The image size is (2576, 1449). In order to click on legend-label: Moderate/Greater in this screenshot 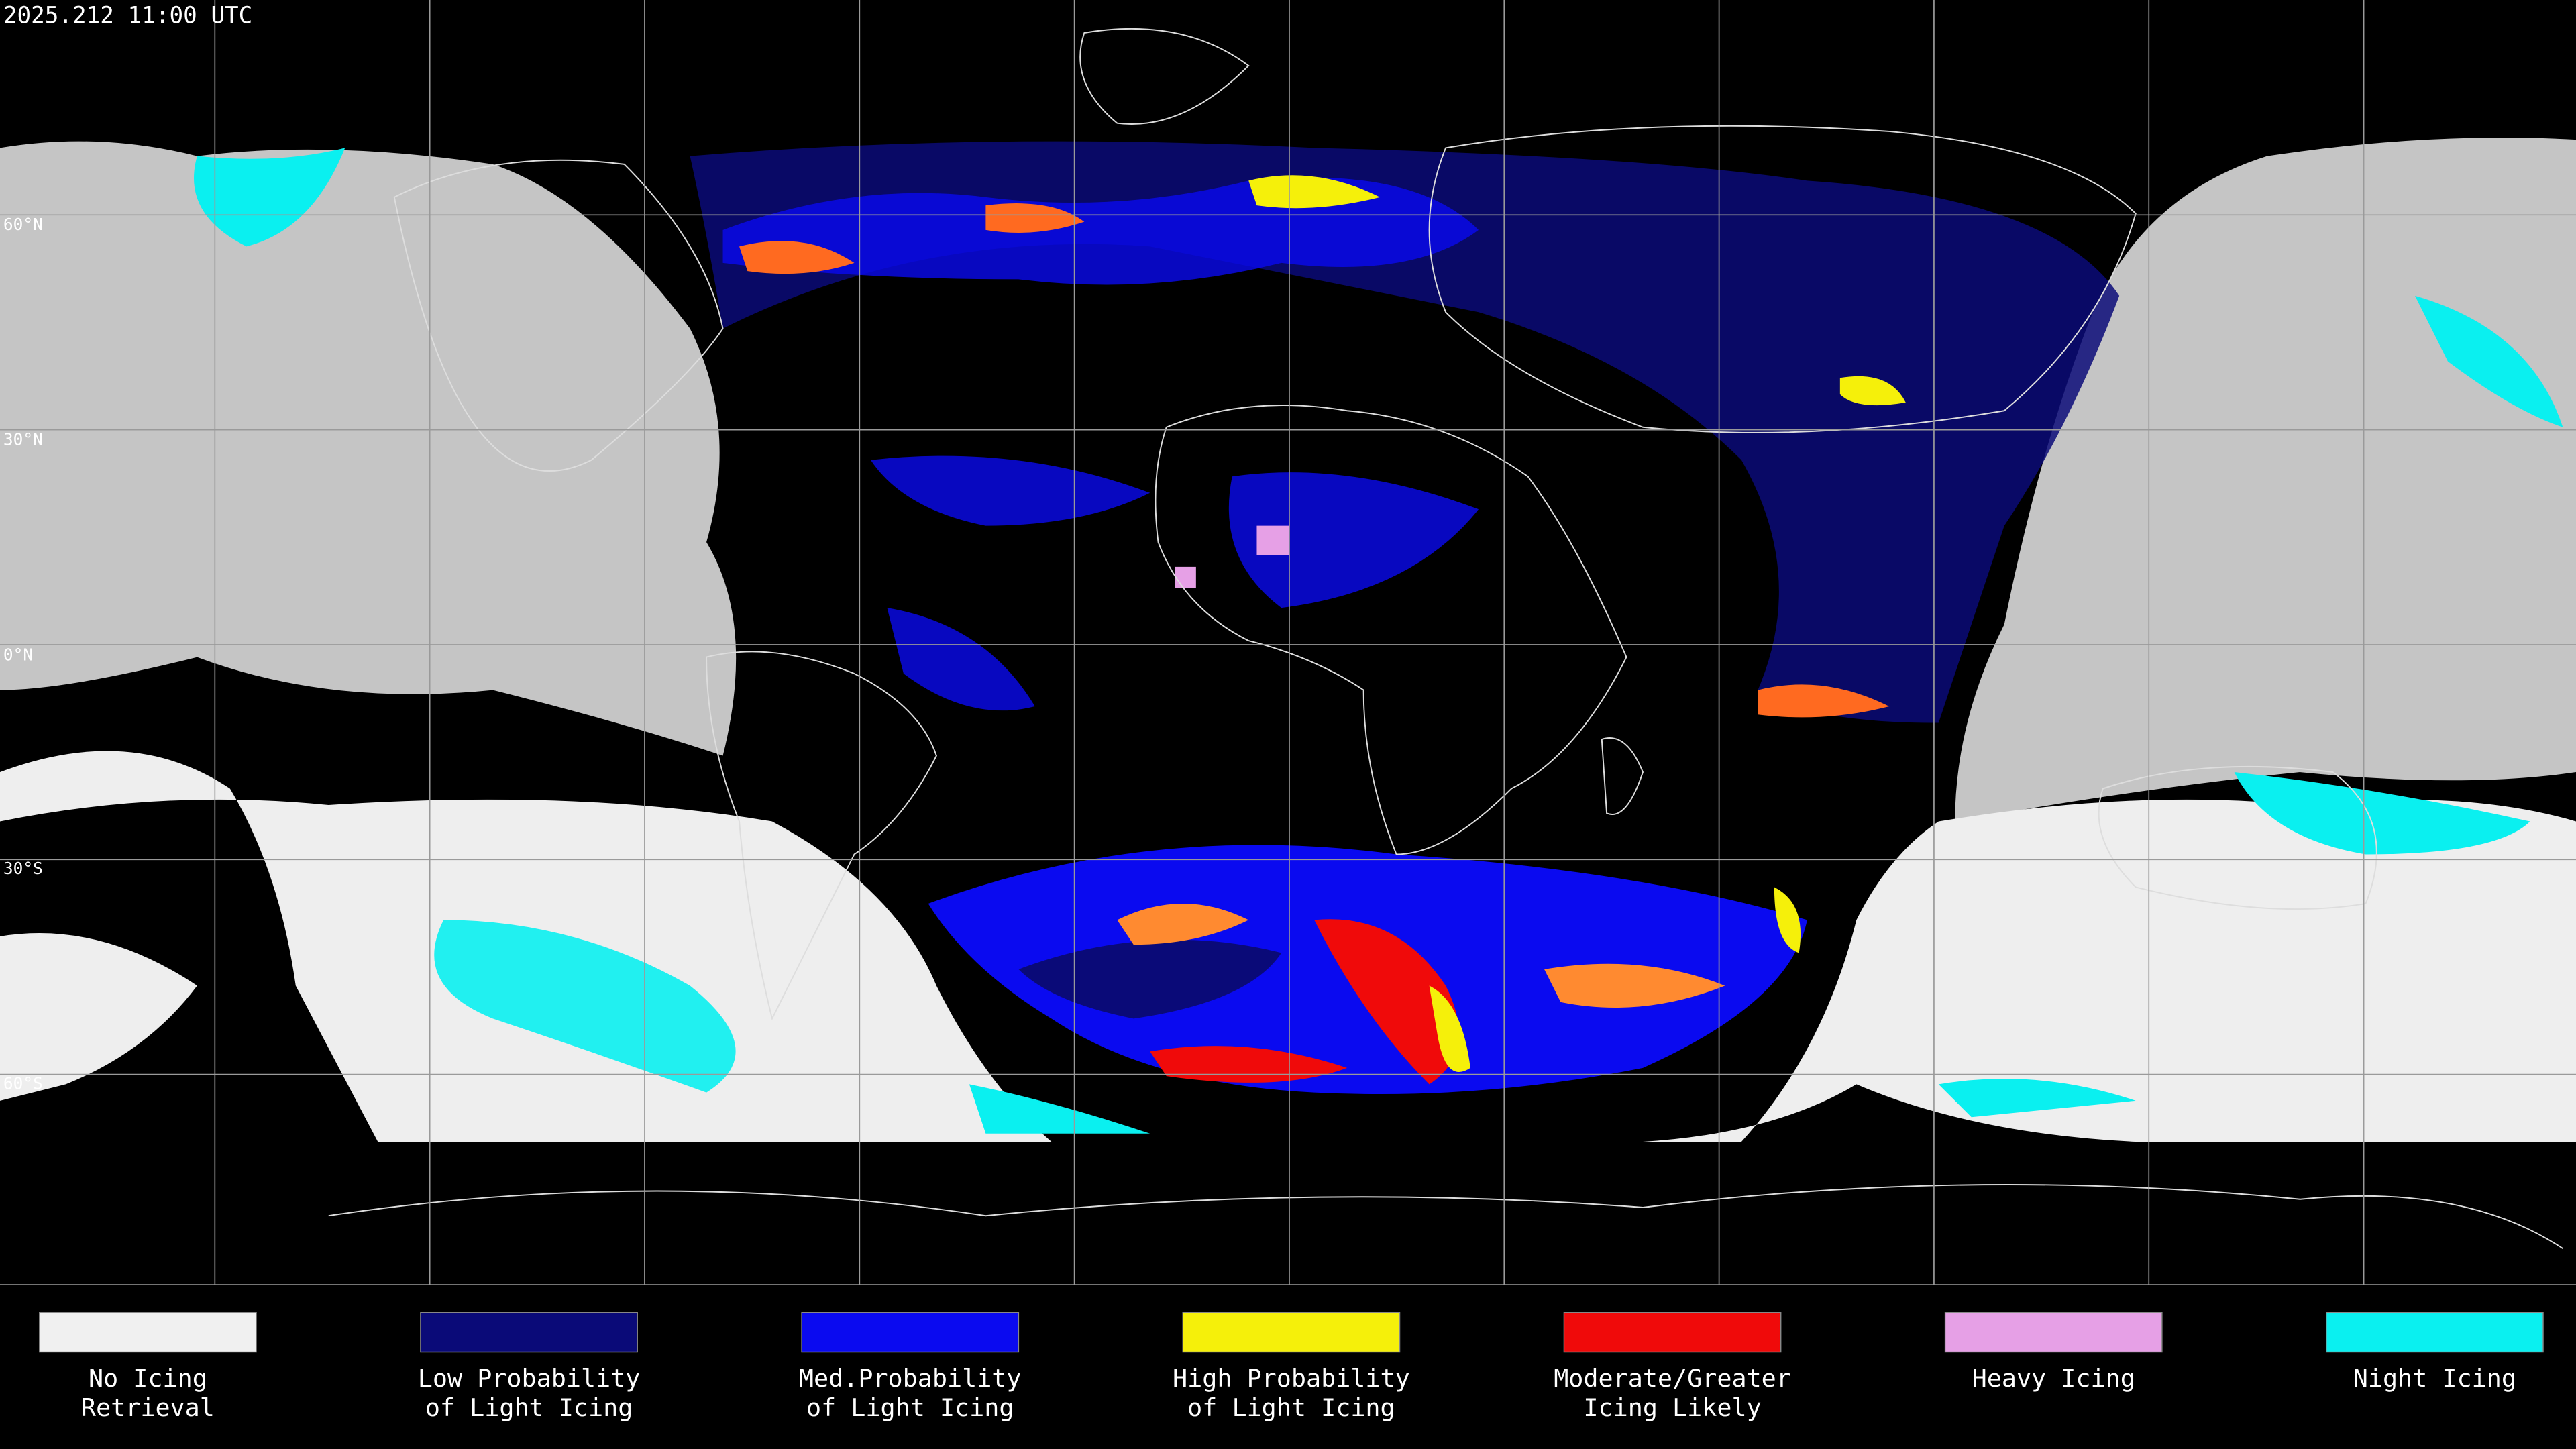, I will do `click(1672, 1378)`.